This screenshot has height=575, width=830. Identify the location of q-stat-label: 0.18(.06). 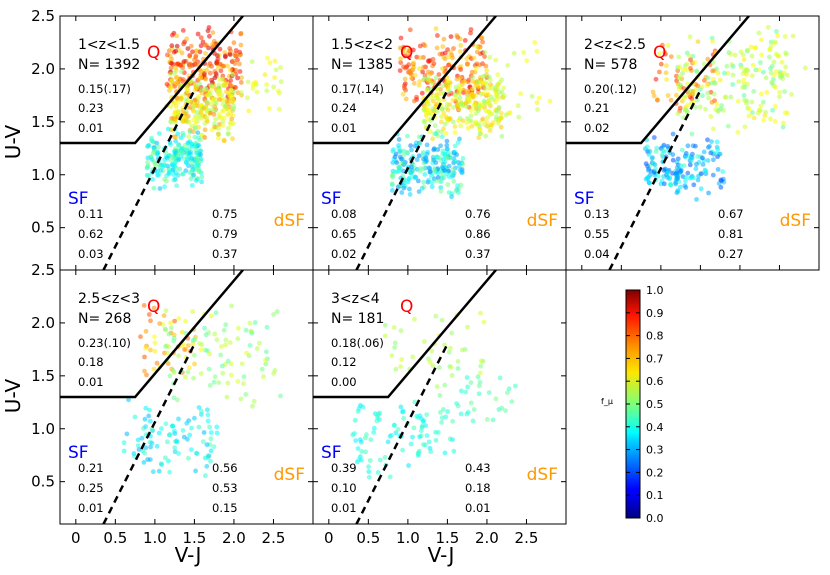
(357, 343).